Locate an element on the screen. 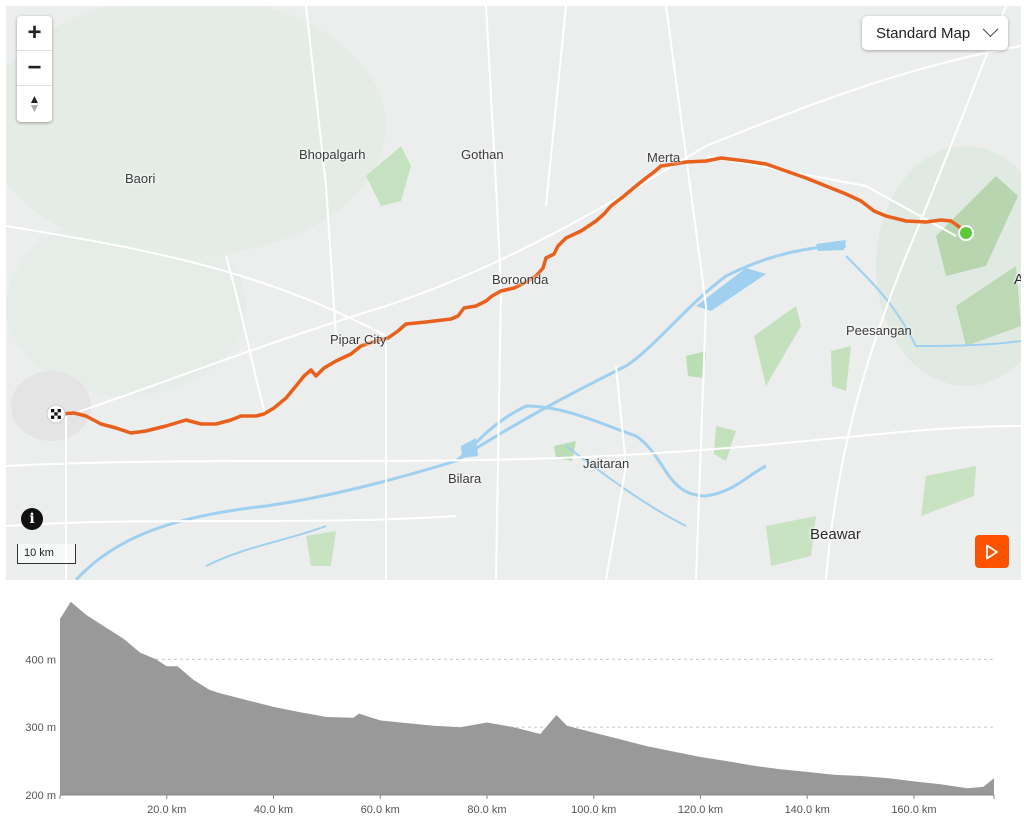 This screenshot has height=832, width=1024. x-tick-label: 140.0 km is located at coordinates (807, 810).